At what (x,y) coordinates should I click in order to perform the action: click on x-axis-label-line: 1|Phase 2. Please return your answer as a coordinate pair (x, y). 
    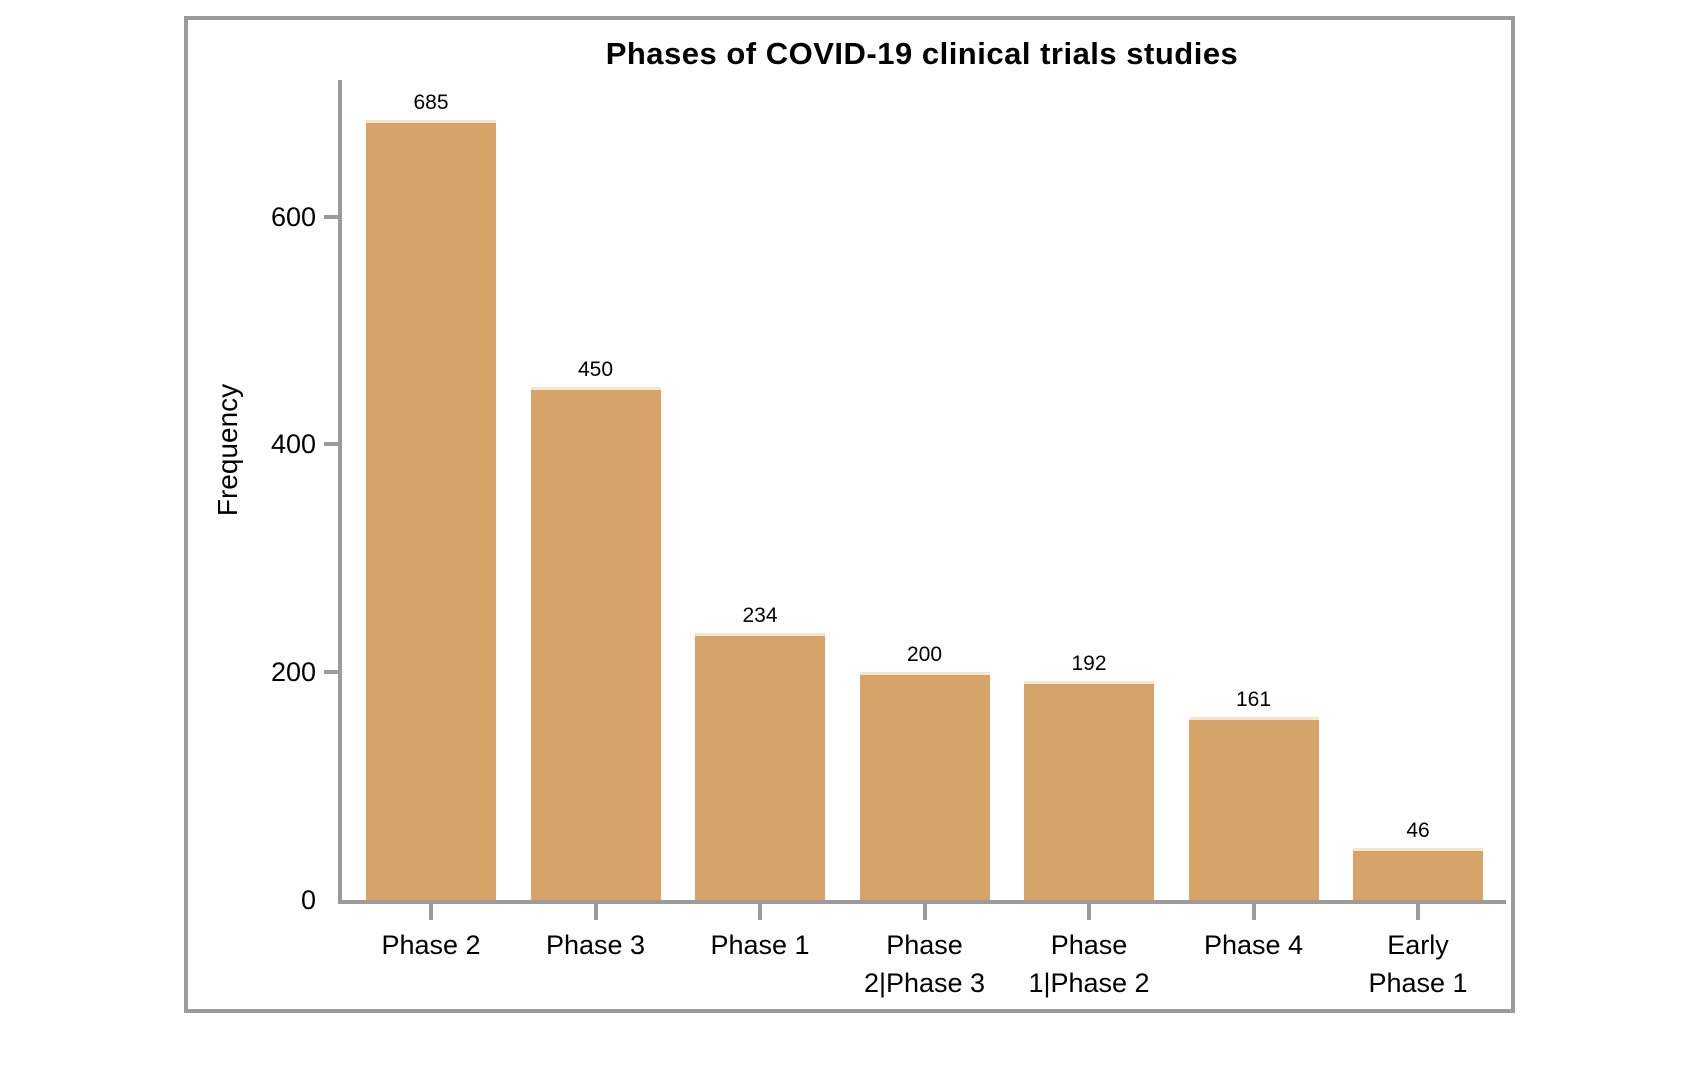
    Looking at the image, I should click on (1089, 983).